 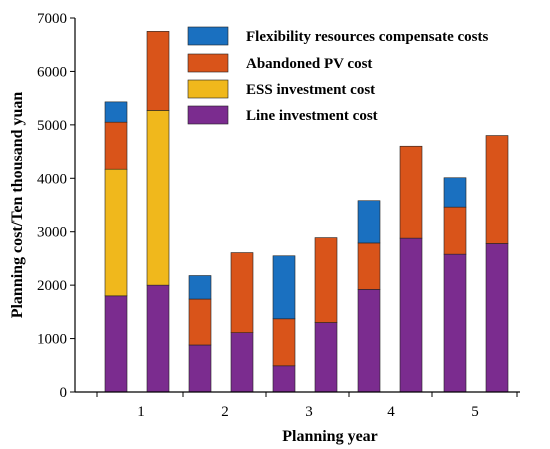 I want to click on x-ticks: 1 2 3 4 5, so click(x=307, y=406).